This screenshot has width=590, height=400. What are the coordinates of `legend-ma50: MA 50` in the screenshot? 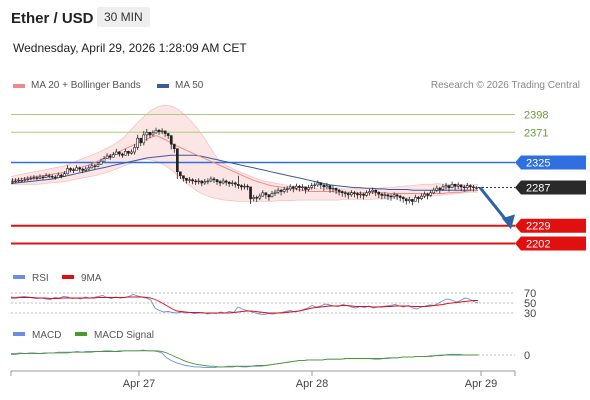 It's located at (180, 85).